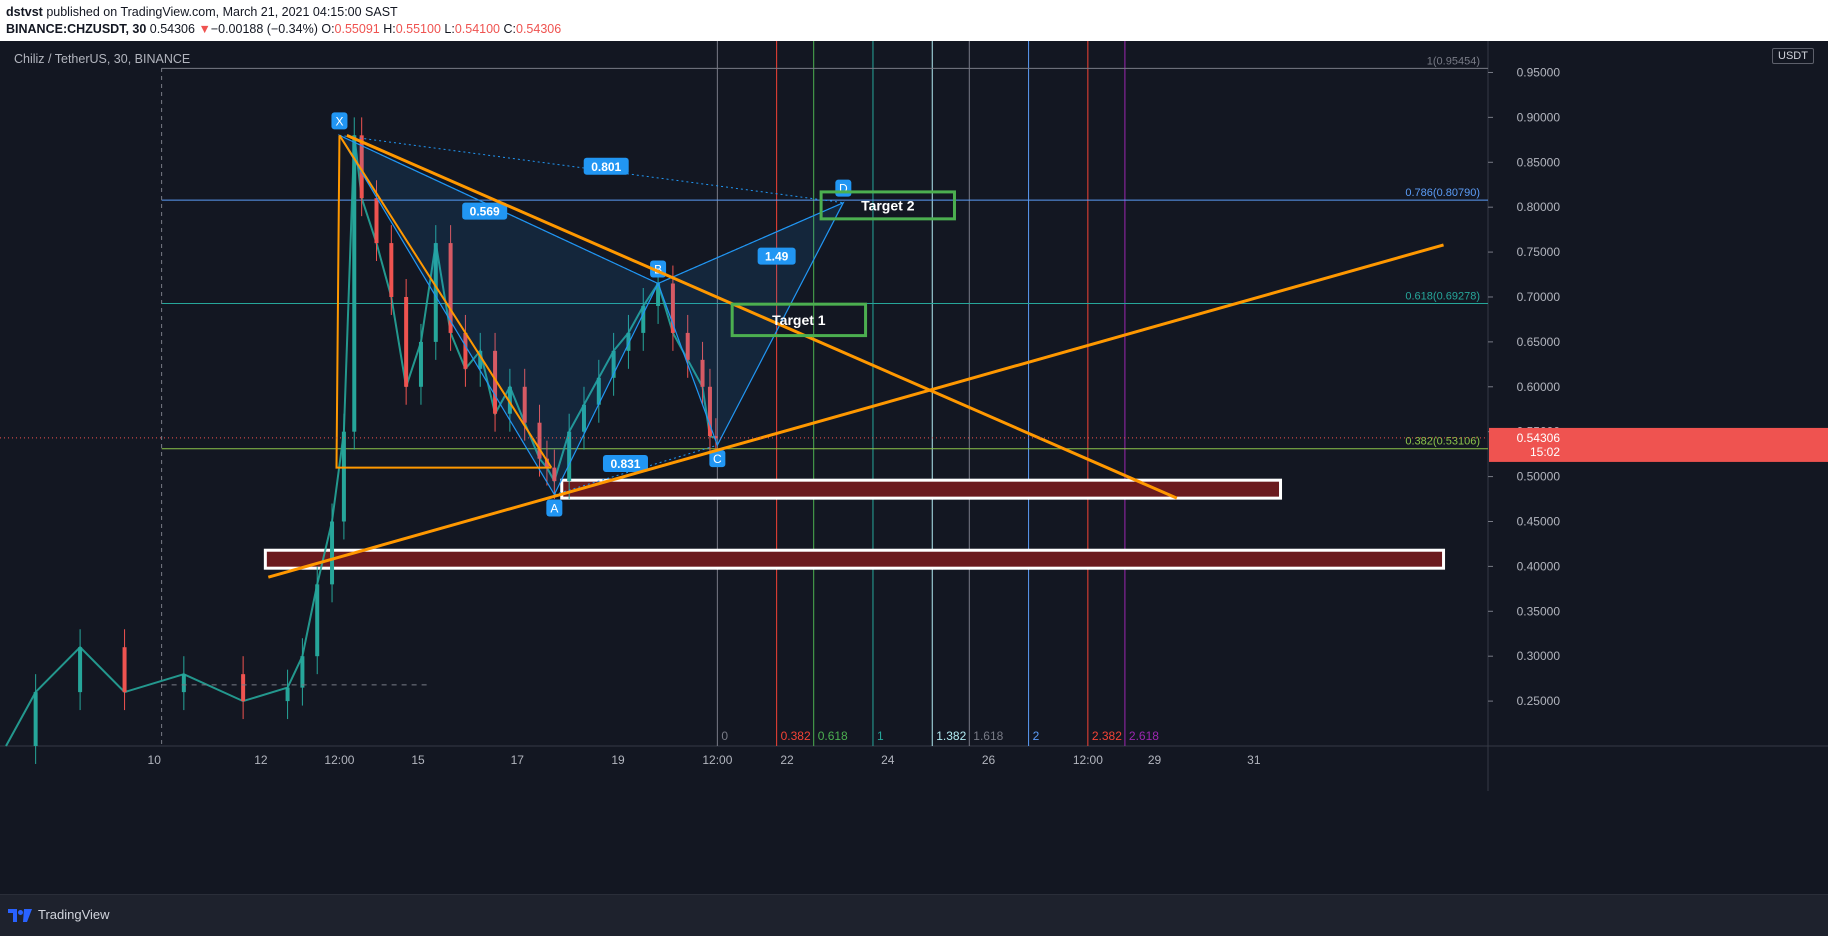 The width and height of the screenshot is (1828, 936). I want to click on time-tick-label: 15, so click(418, 760).